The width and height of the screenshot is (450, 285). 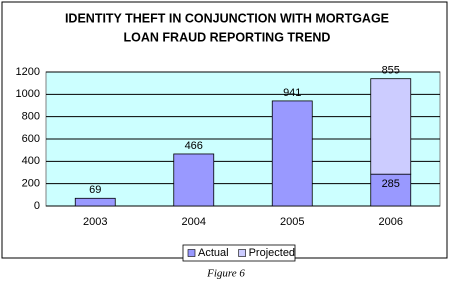 What do you see at coordinates (31, 161) in the screenshot?
I see `y-tick-label: 400` at bounding box center [31, 161].